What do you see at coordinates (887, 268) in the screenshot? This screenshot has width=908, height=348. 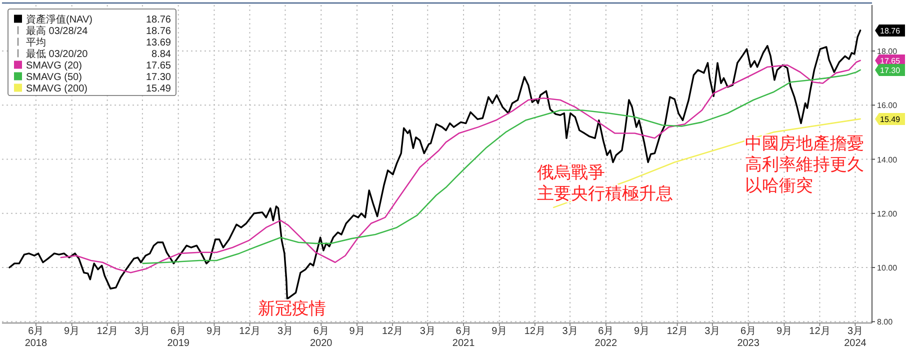 I see `y-tick-label: 10.00` at bounding box center [887, 268].